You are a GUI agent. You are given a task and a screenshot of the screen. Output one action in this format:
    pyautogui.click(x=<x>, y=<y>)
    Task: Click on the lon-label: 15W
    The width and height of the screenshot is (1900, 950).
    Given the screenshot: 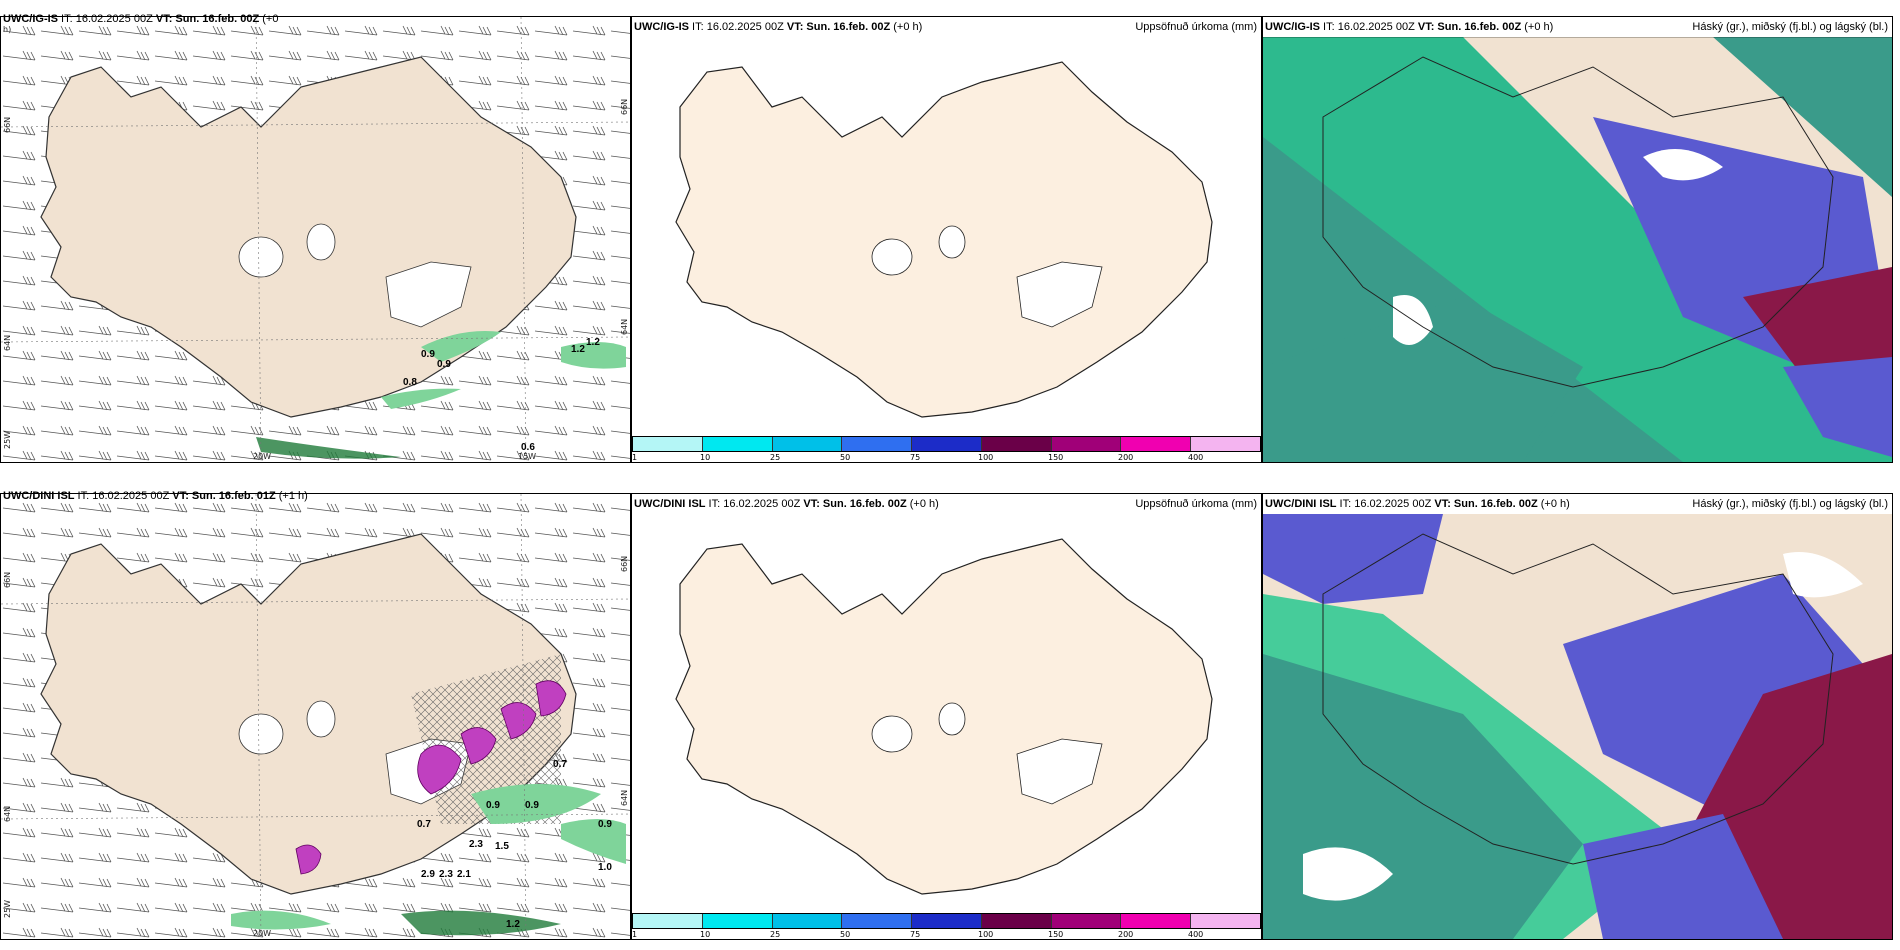 What is the action you would take?
    pyautogui.click(x=527, y=456)
    